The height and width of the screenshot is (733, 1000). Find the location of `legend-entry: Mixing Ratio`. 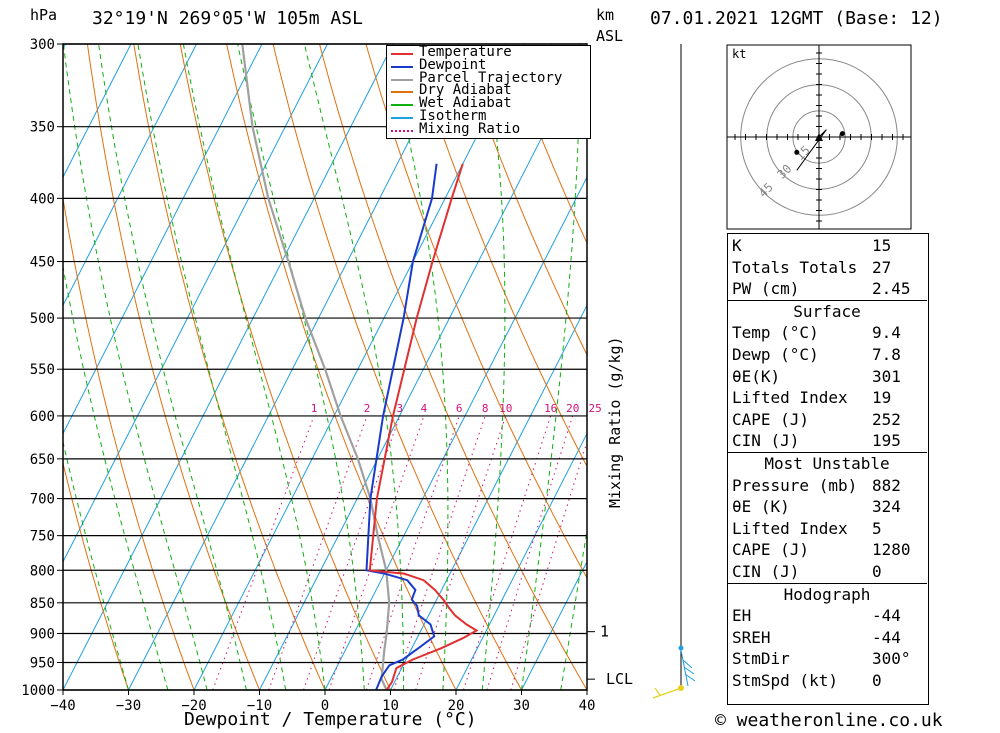

legend-entry: Mixing Ratio is located at coordinates (487, 128).